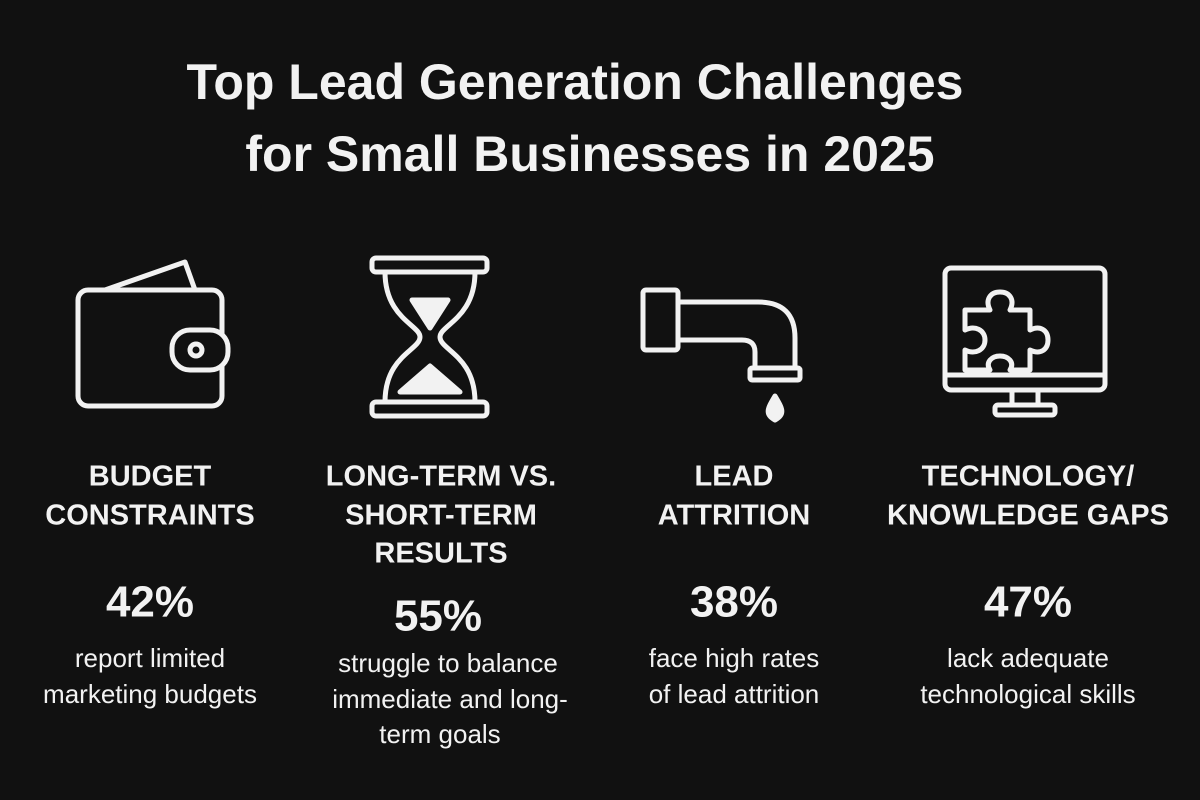 Image resolution: width=1200 pixels, height=800 pixels. Describe the element at coordinates (1028, 516) in the screenshot. I see `item-heading: KNOWLEDGE GAPS` at that location.